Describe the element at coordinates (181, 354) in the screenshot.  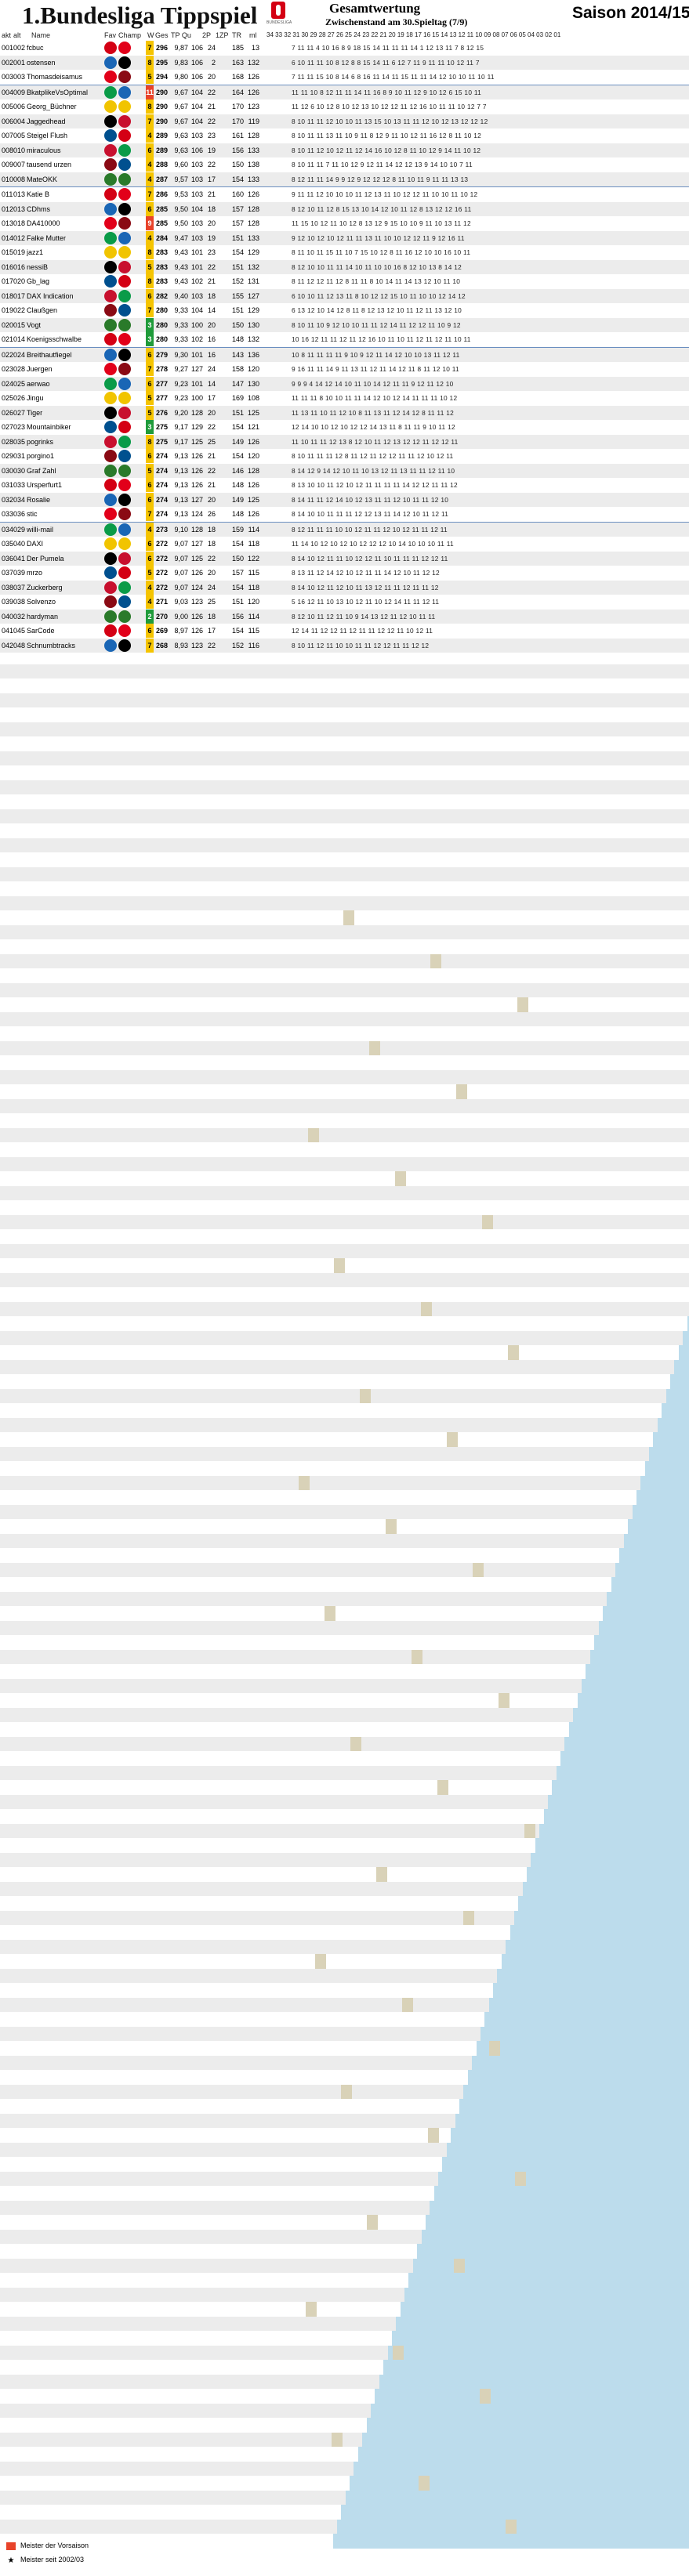
I see `cell-tp: 9,30` at that location.